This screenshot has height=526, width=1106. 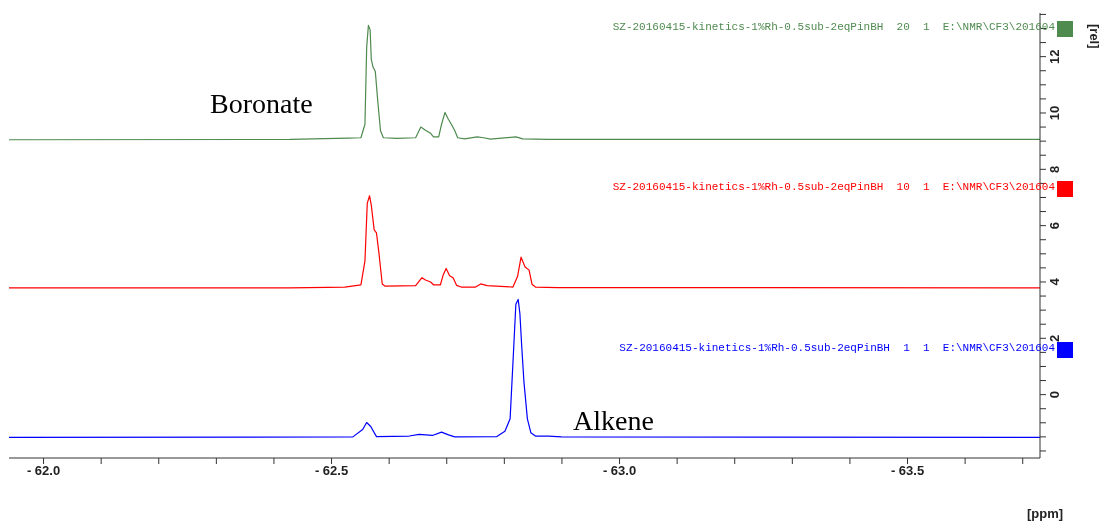 What do you see at coordinates (907, 471) in the screenshot?
I see `x-tick-label: - 63.5` at bounding box center [907, 471].